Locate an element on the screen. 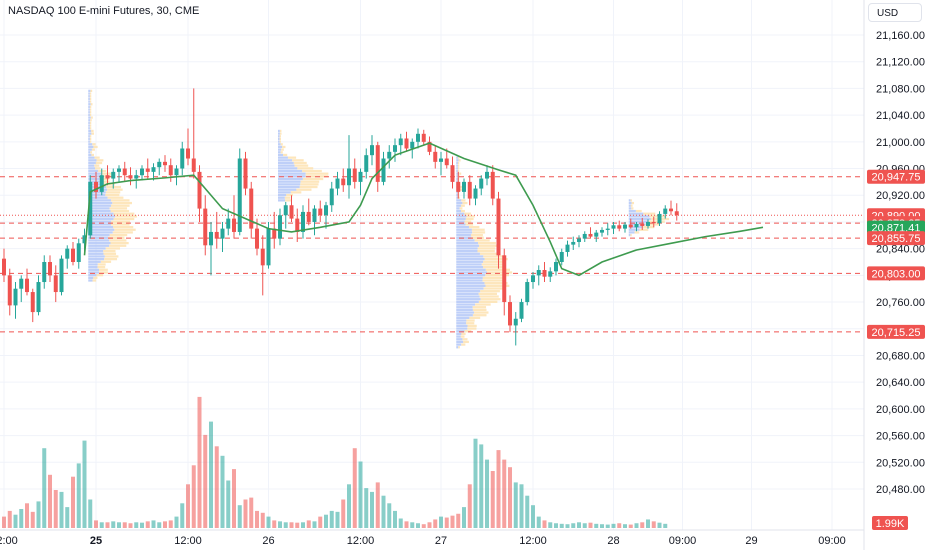 The width and height of the screenshot is (932, 550). currency-button: USD is located at coordinates (895, 12).